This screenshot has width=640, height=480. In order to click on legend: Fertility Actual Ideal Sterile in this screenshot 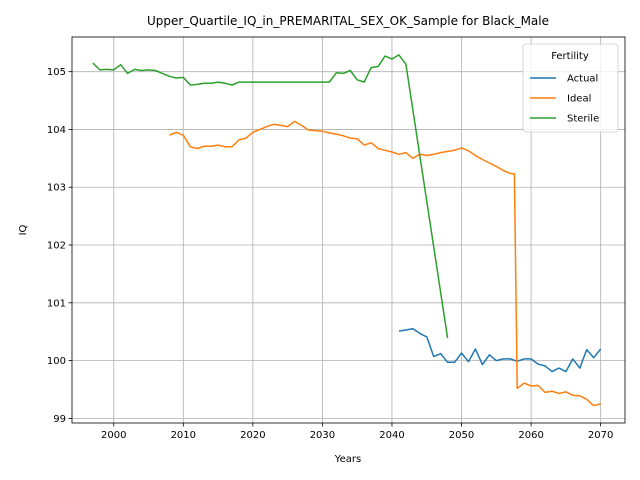, I will do `click(570, 88)`.